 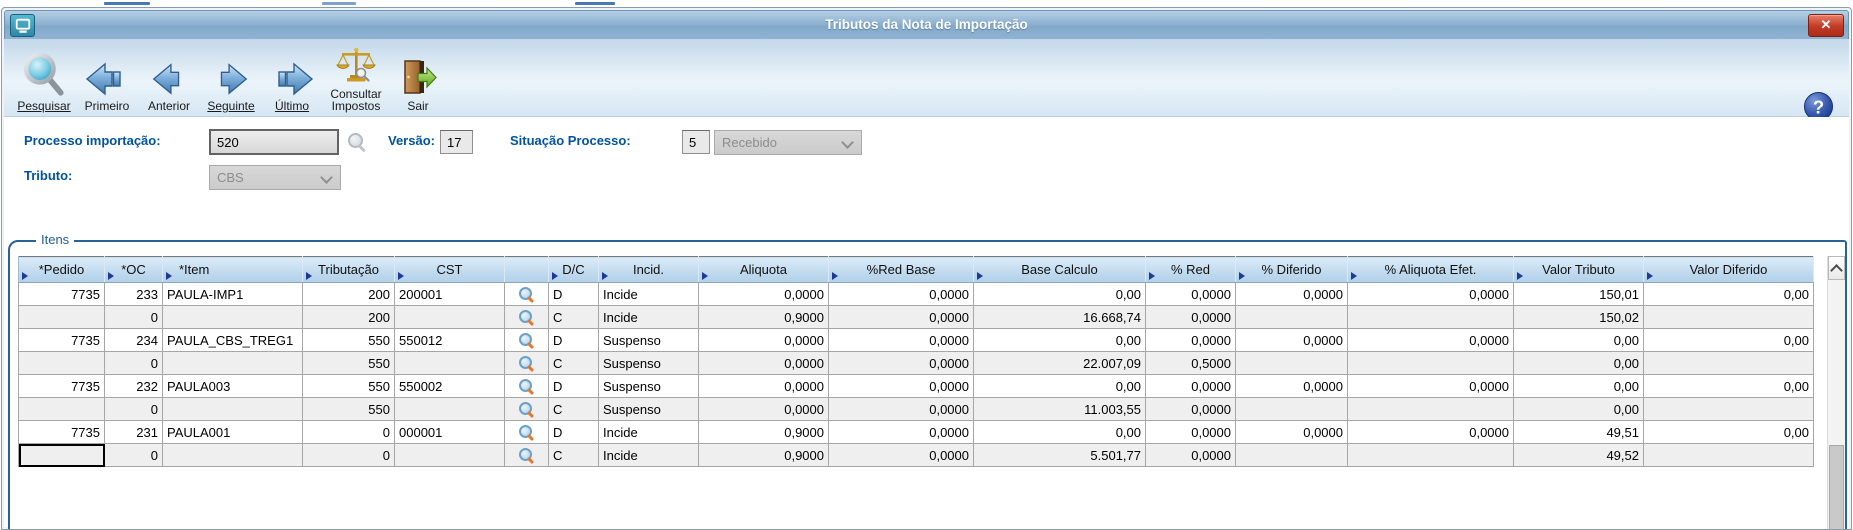 What do you see at coordinates (788, 142) in the screenshot?
I see `situacao-select: Recebido` at bounding box center [788, 142].